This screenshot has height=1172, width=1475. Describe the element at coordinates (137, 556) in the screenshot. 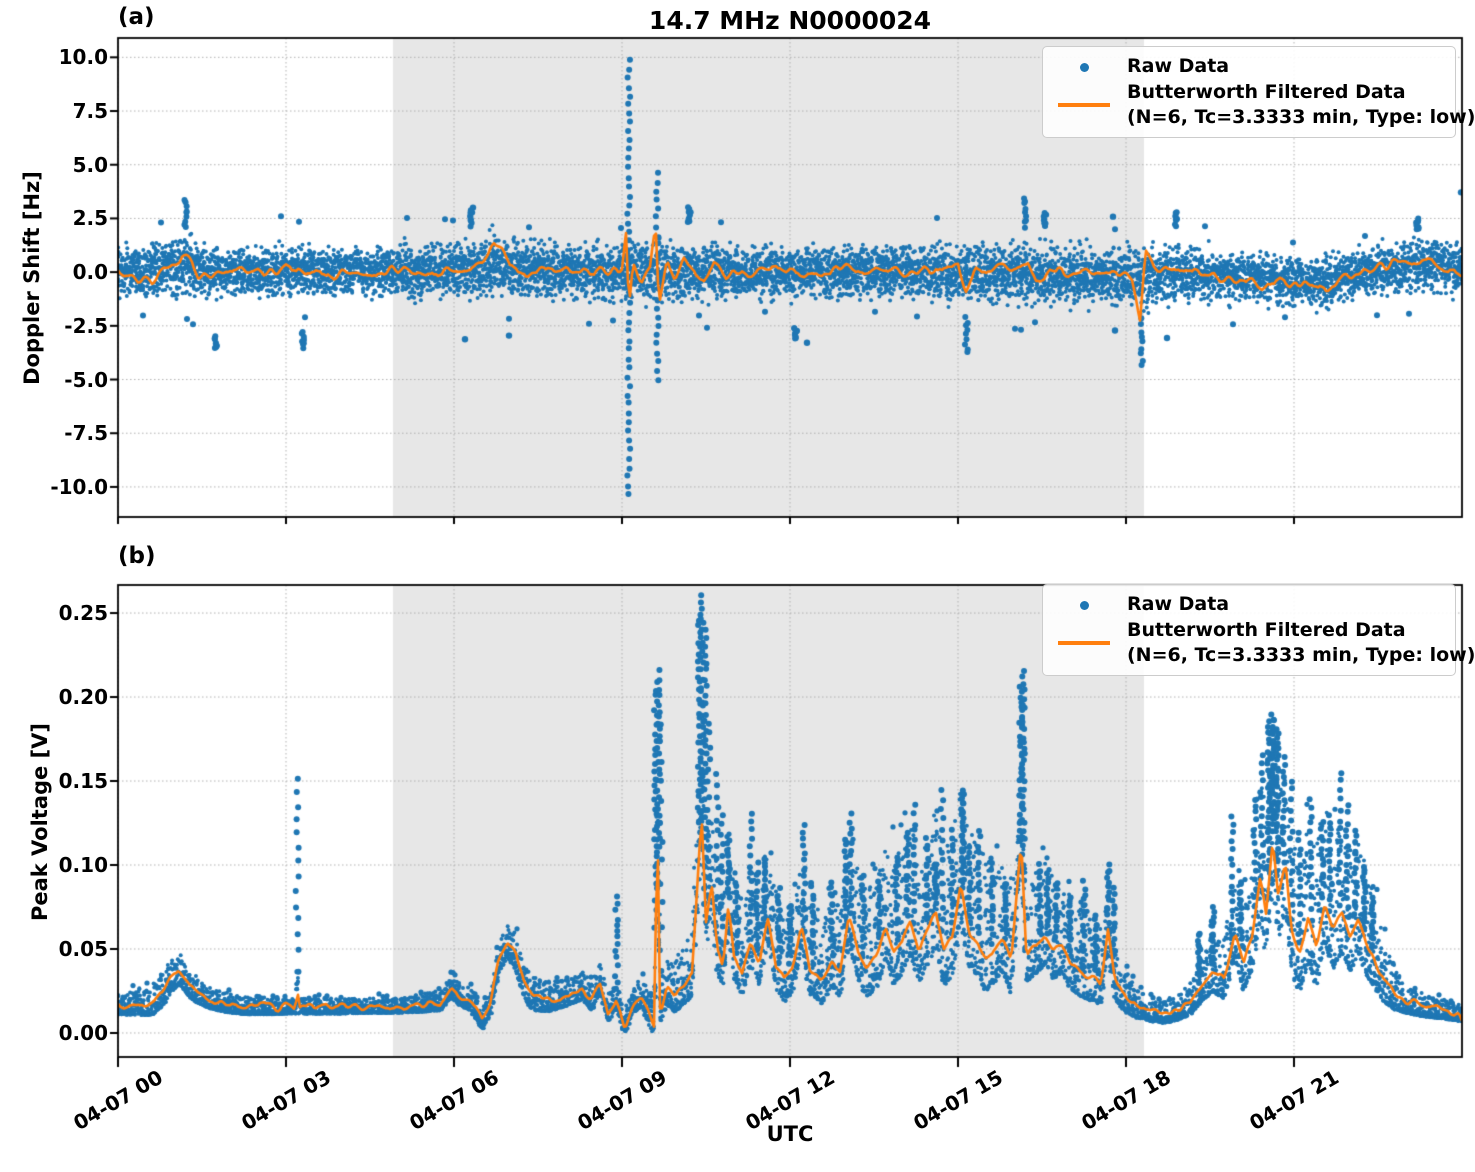

I see `panel-b-label: (b)` at that location.